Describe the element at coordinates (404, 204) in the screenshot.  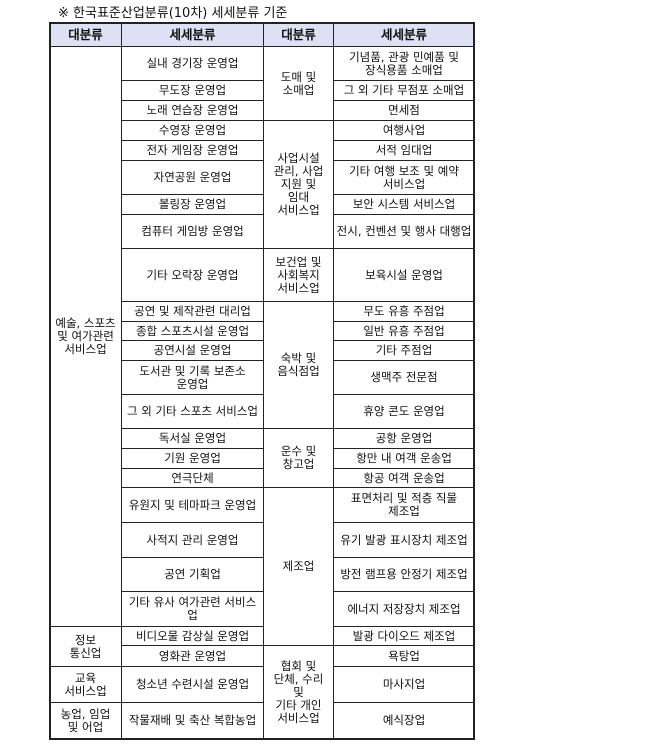
I see `sub-category-cell: 보안 시스템 서비스업` at that location.